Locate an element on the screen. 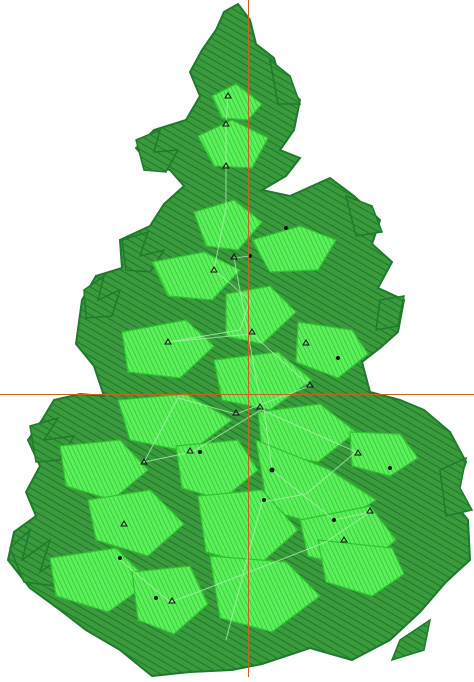 The width and height of the screenshot is (474, 682). light-branch-top is located at coordinates (237, 102).